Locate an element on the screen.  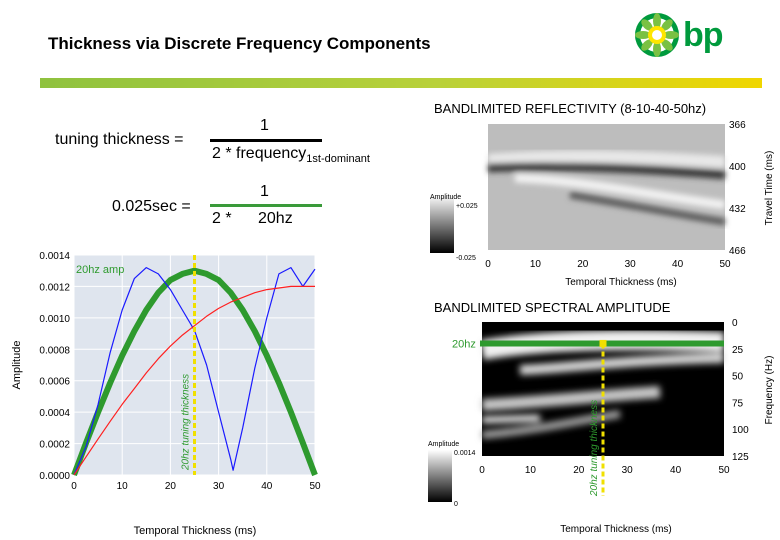
equation-1-fraction-bar is located at coordinates (266, 140).